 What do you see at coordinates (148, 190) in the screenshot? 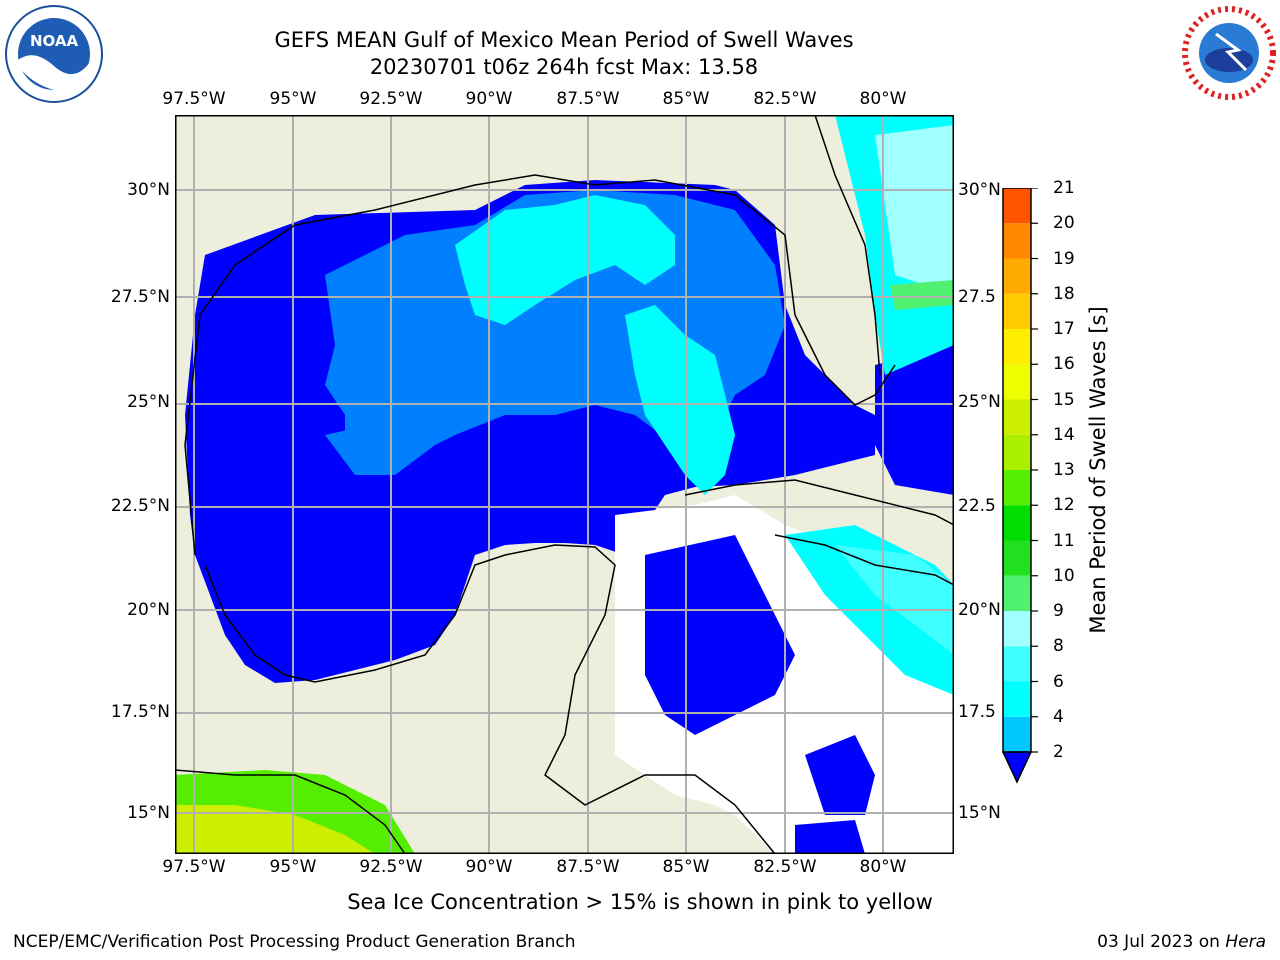
I see `lat-label-left: 30°N` at bounding box center [148, 190].